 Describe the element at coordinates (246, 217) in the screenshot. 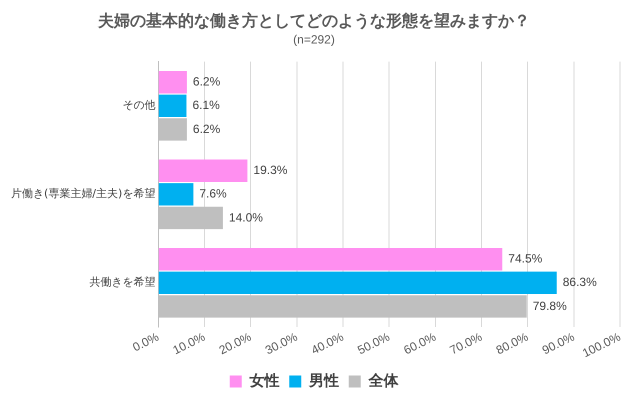

I see `data-label: 14.0%` at that location.